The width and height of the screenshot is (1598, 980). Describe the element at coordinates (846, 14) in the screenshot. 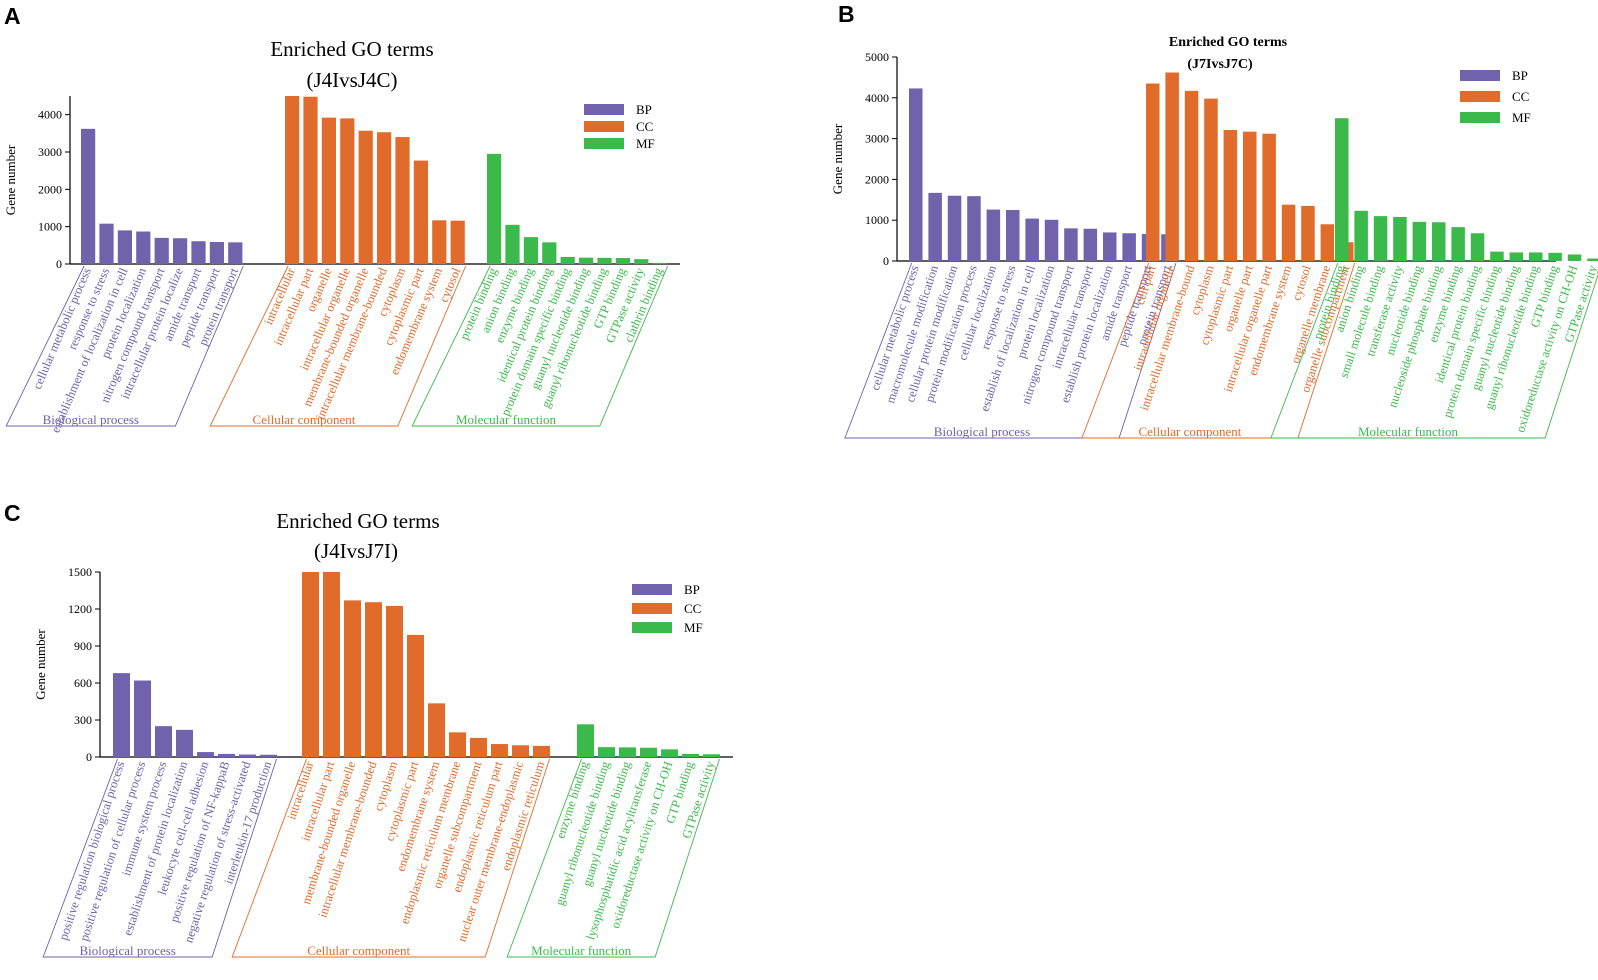

I see `panel-letter: B` at that location.